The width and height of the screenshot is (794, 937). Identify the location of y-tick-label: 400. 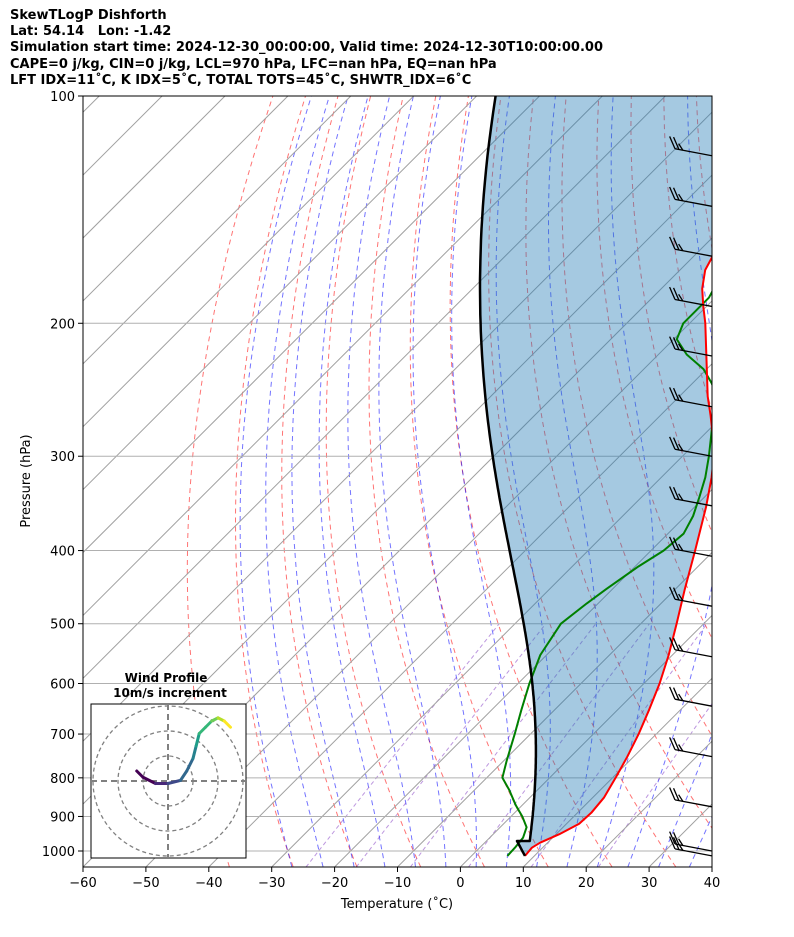
(62, 552).